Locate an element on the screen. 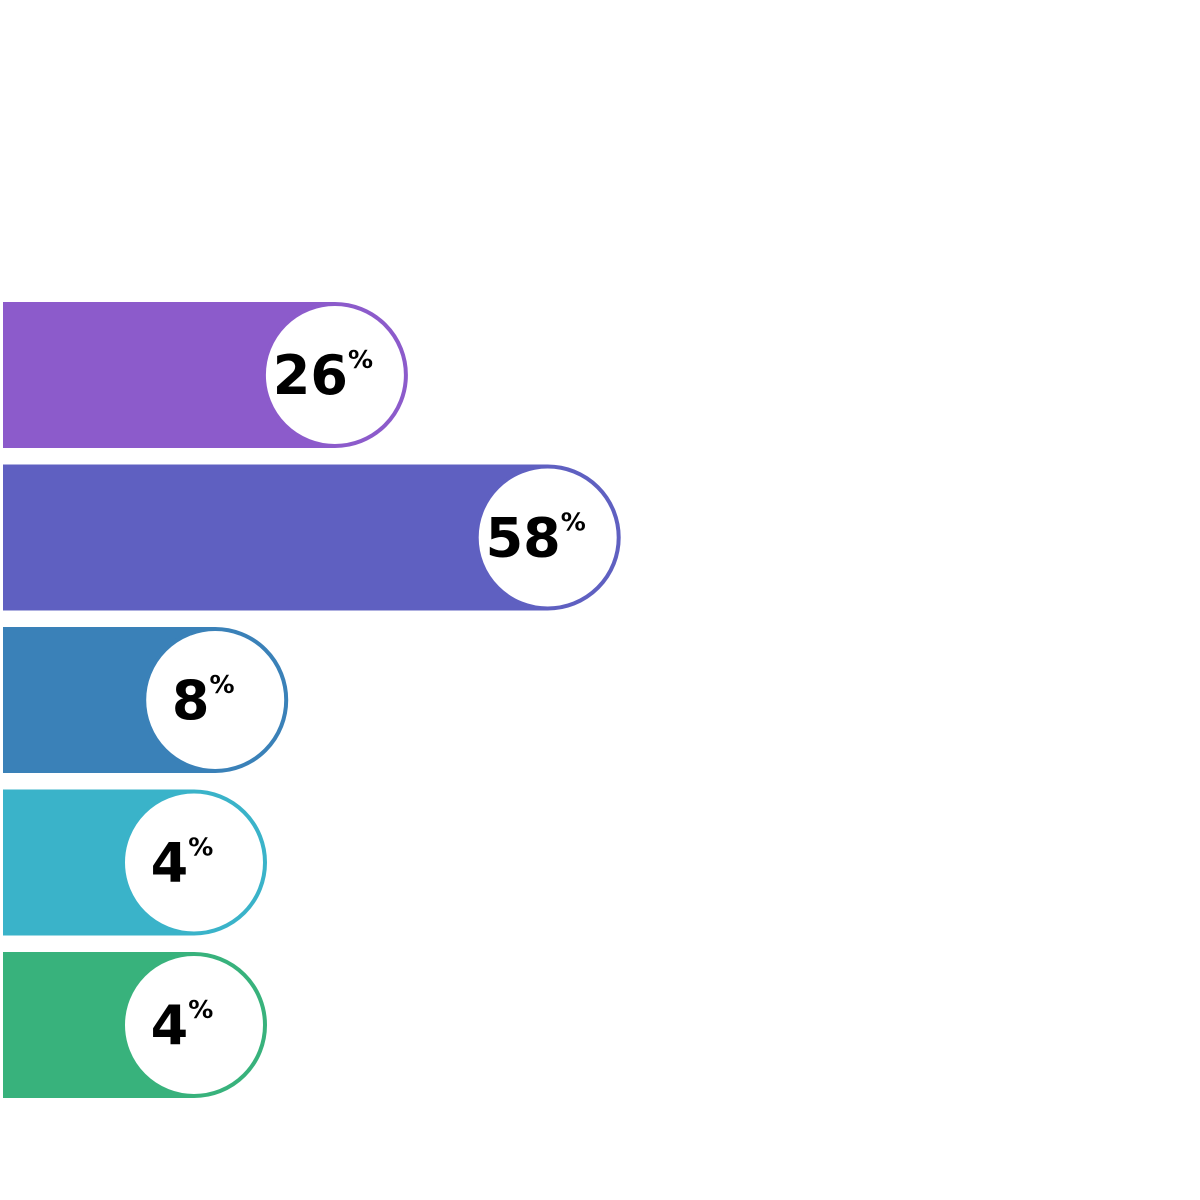 The width and height of the screenshot is (1200, 1200). bar is located at coordinates (275, 537).